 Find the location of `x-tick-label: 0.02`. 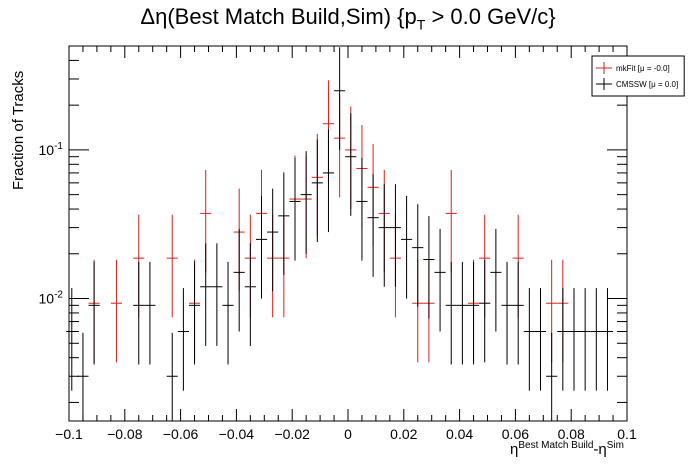

x-tick-label: 0.02 is located at coordinates (403, 434).